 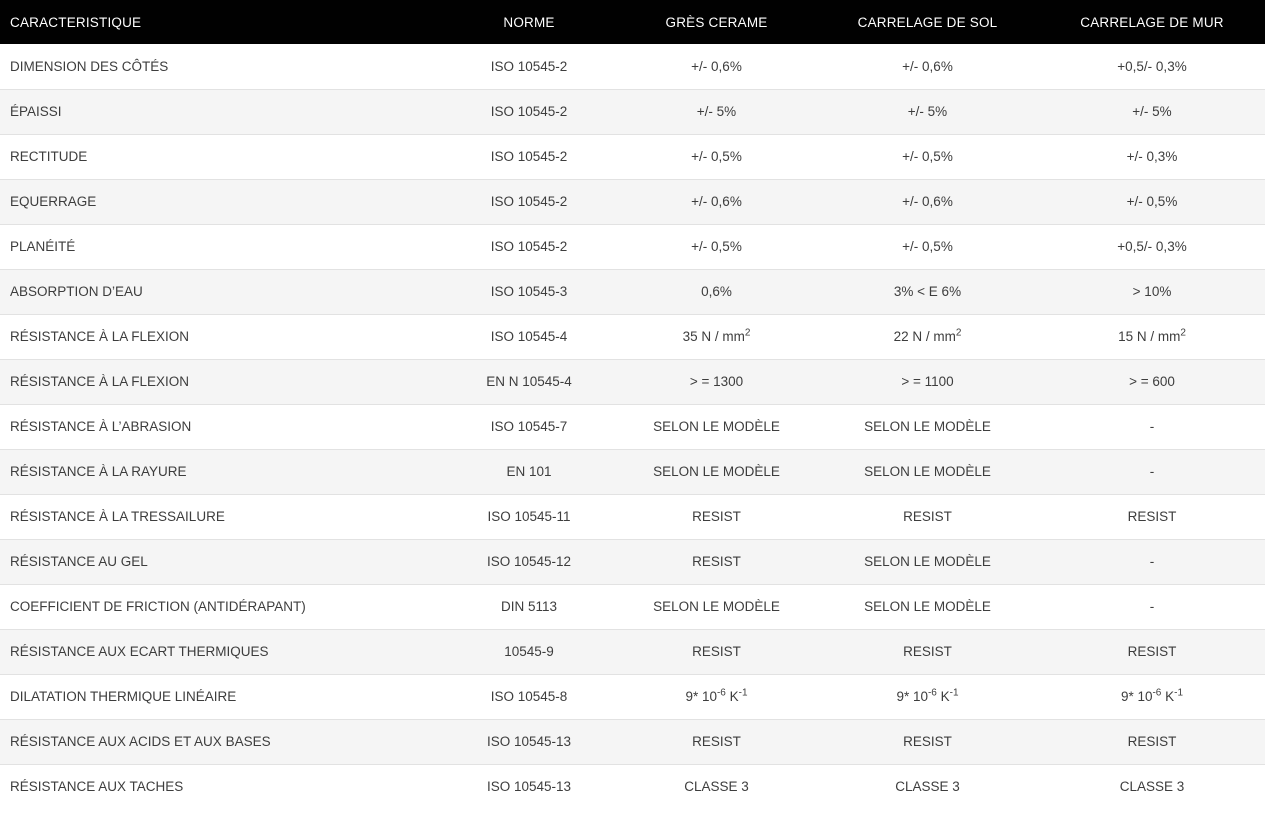 I want to click on norme-cell: ISO 10545-12, so click(x=529, y=561).